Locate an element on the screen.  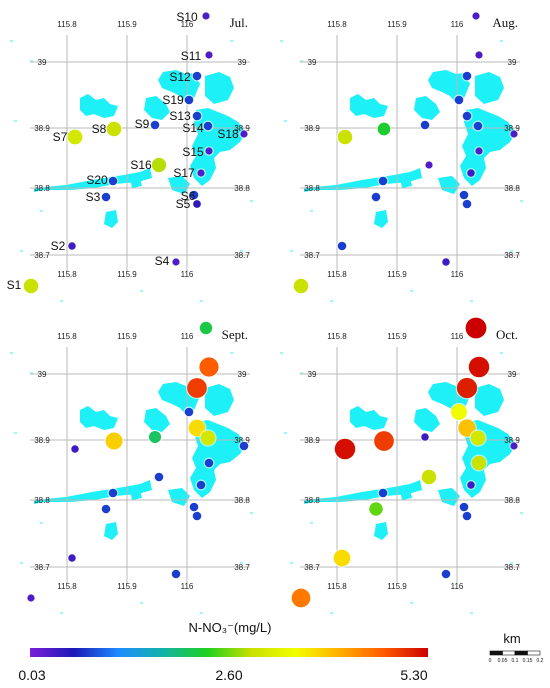
colorbar is located at coordinates (229, 652).